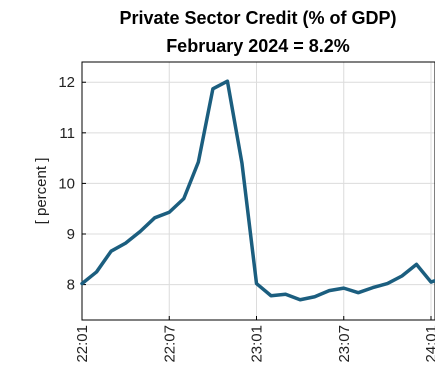  I want to click on x-tick-label: 22:01, so click(82, 344).